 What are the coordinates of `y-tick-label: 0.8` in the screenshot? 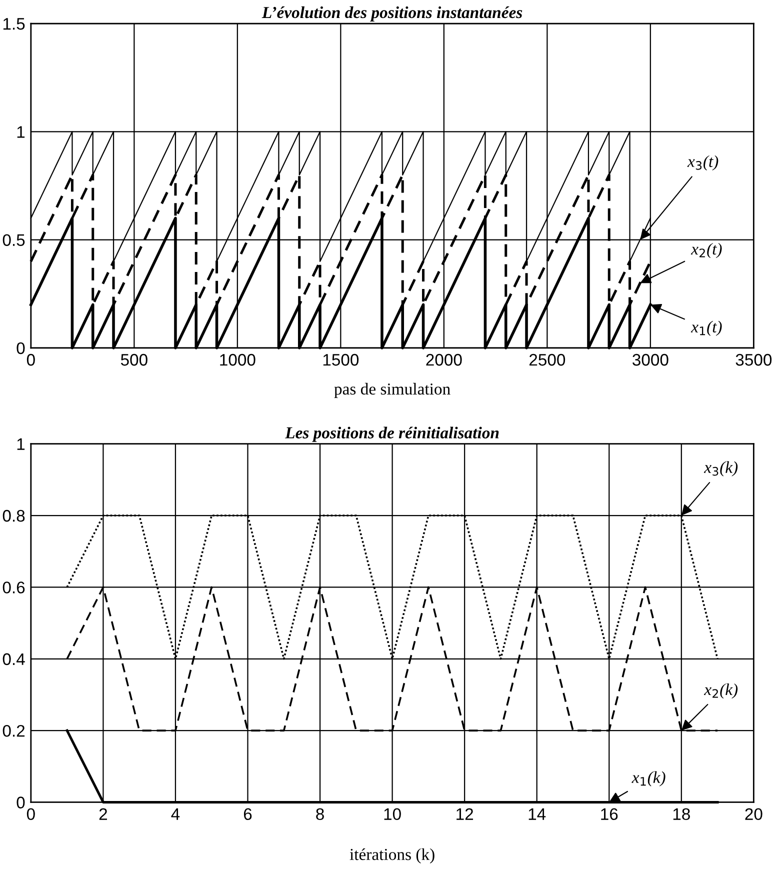 It's located at (13, 516).